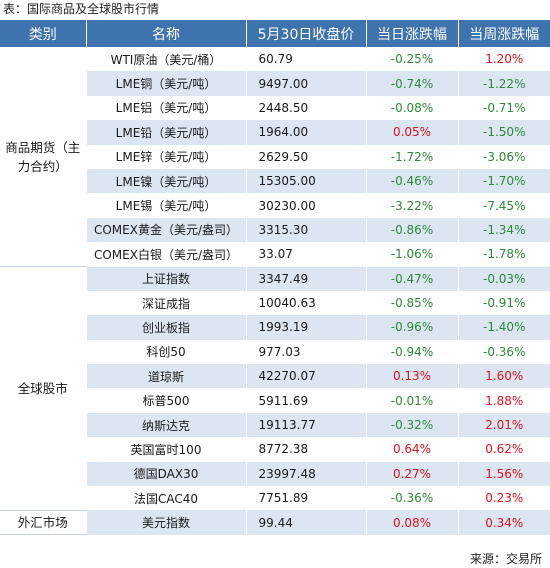  What do you see at coordinates (306, 425) in the screenshot?
I see `price-cell: 19113.77` at bounding box center [306, 425].